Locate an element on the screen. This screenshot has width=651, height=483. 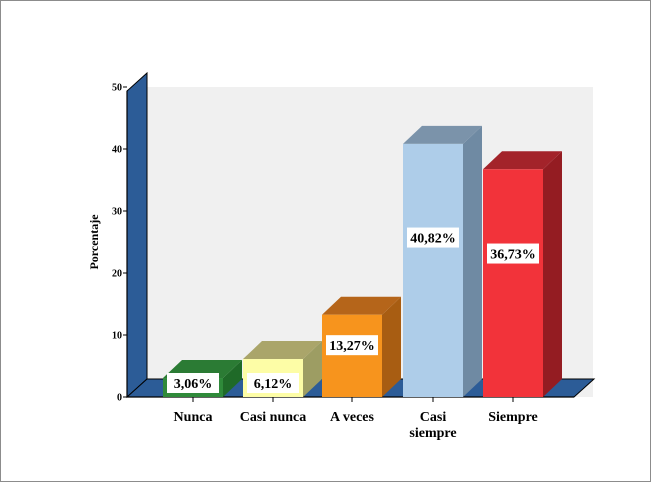
data-label: 36,73% is located at coordinates (513, 255).